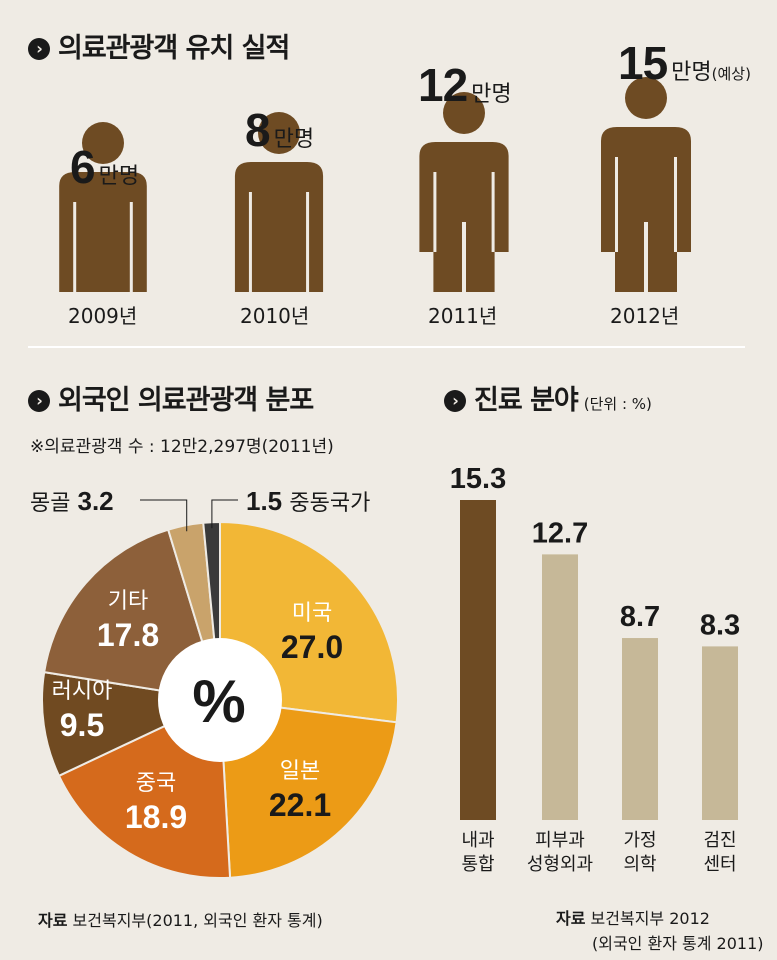 The width and height of the screenshot is (777, 960). Describe the element at coordinates (103, 316) in the screenshot. I see `year-label-2009: 2009년` at that location.